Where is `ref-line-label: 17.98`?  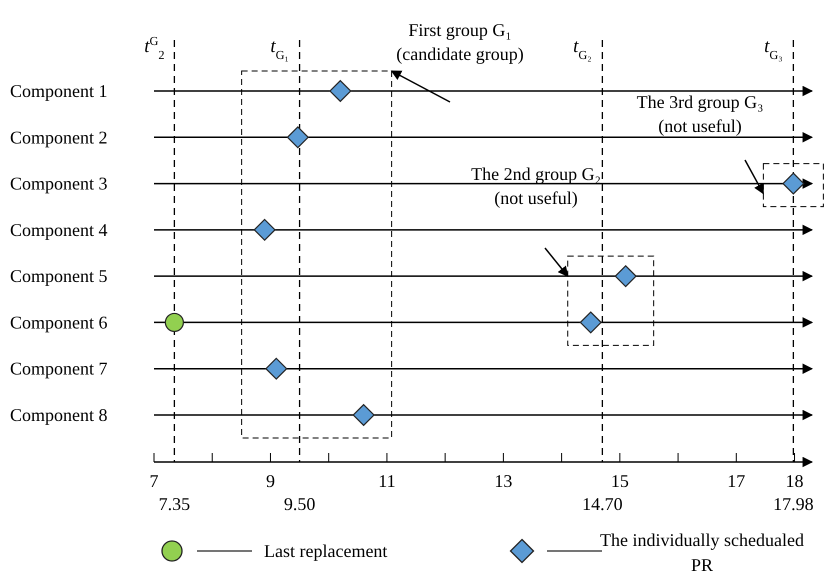
ref-line-label: 17.98 is located at coordinates (793, 504).